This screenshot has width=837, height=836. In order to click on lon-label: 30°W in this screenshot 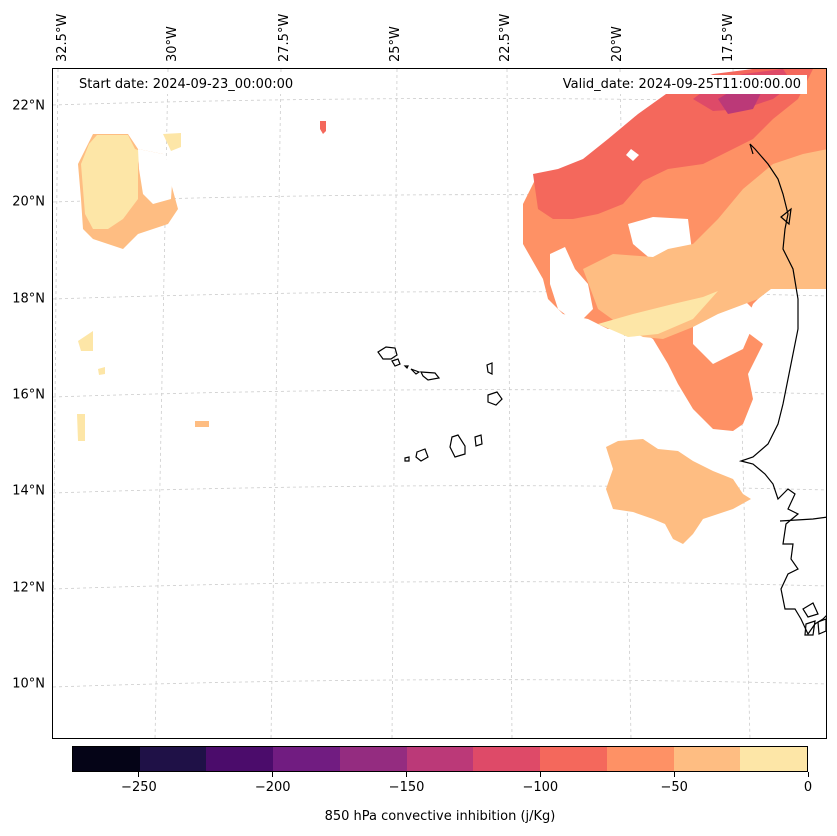, I will do `click(172, 44)`.